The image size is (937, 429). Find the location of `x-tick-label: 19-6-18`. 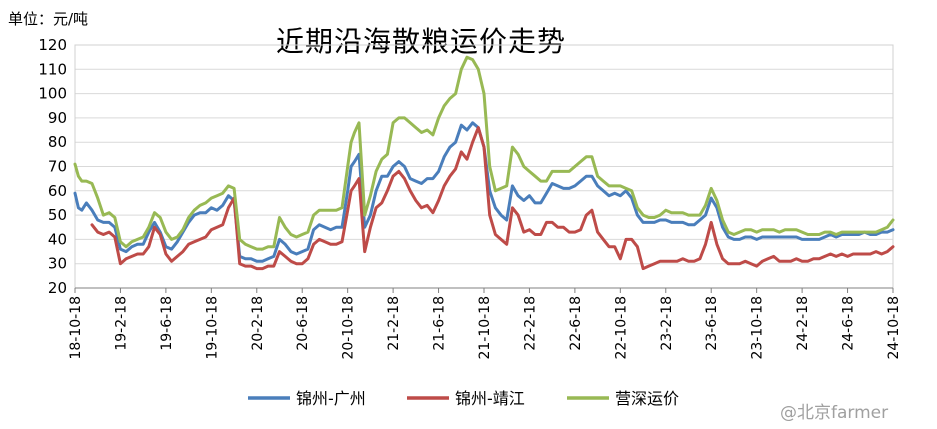

x-tick-label: 19-6-18 is located at coordinates (167, 323).